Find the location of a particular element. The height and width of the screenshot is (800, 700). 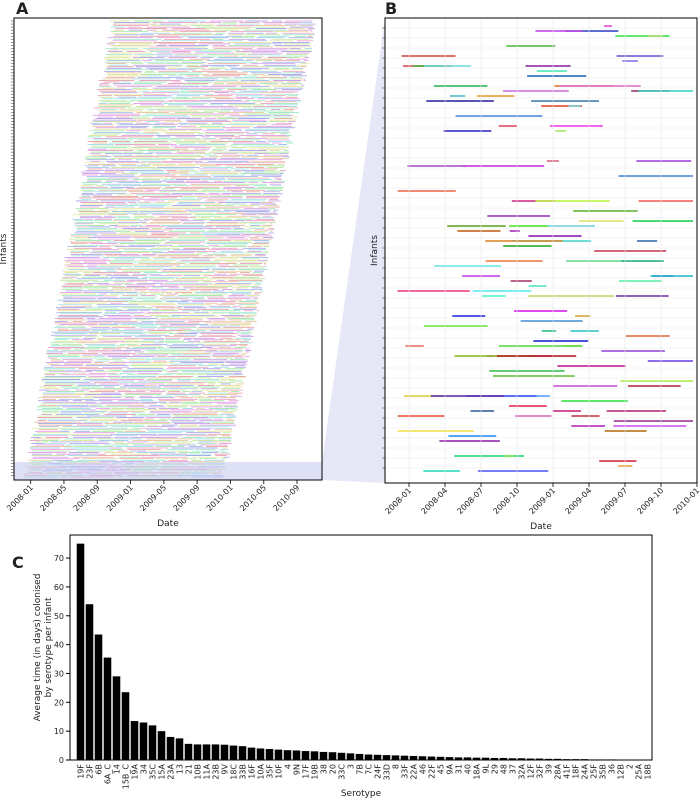

x-tick-label: 24A is located at coordinates (585, 771).